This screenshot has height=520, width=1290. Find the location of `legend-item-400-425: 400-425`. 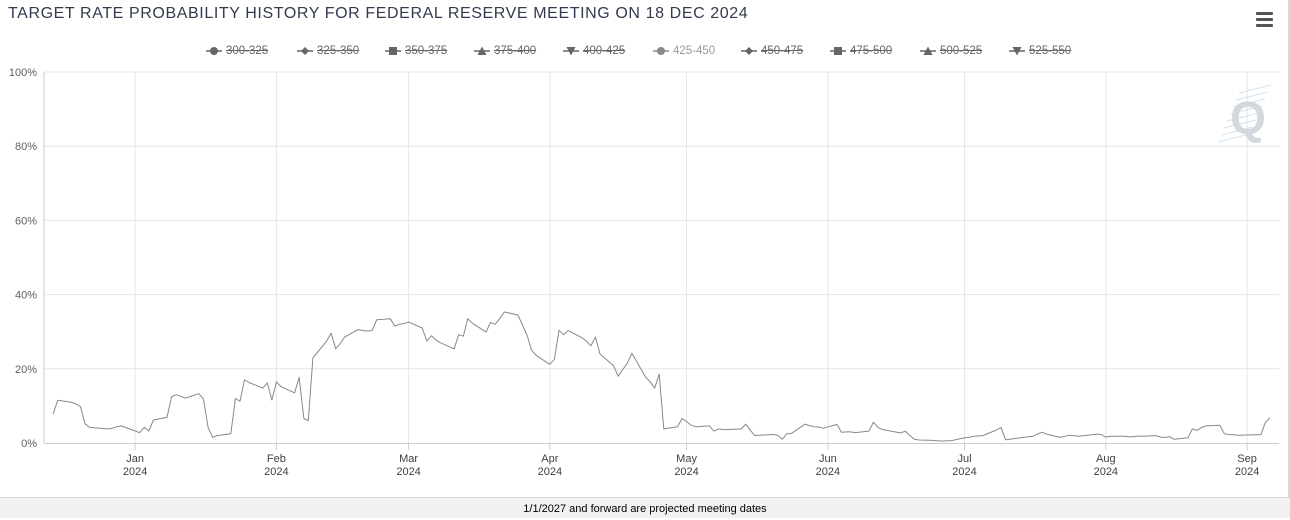

legend-item-400-425: 400-425 is located at coordinates (594, 51).